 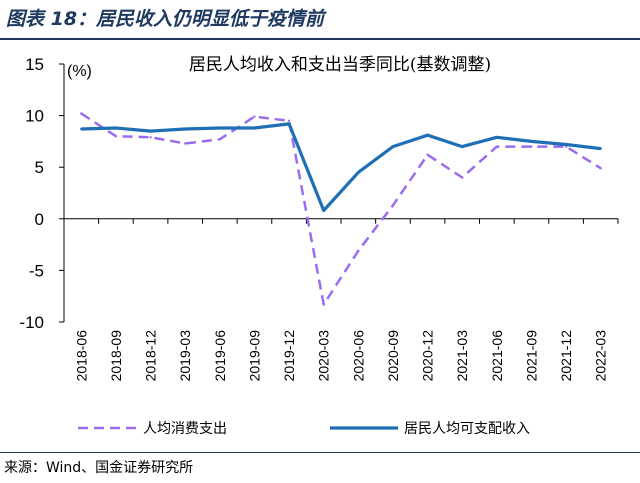 What do you see at coordinates (39, 167) in the screenshot?
I see `y-tick-label: 5` at bounding box center [39, 167].